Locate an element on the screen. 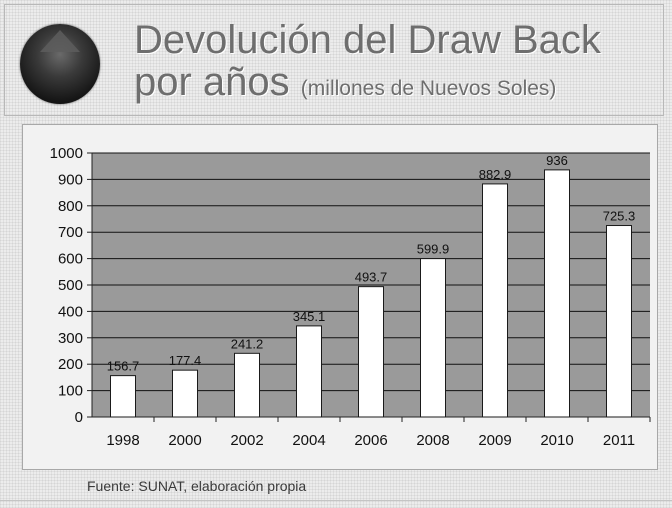 This screenshot has width=672, height=508. logo-highlight is located at coordinates (60, 41).